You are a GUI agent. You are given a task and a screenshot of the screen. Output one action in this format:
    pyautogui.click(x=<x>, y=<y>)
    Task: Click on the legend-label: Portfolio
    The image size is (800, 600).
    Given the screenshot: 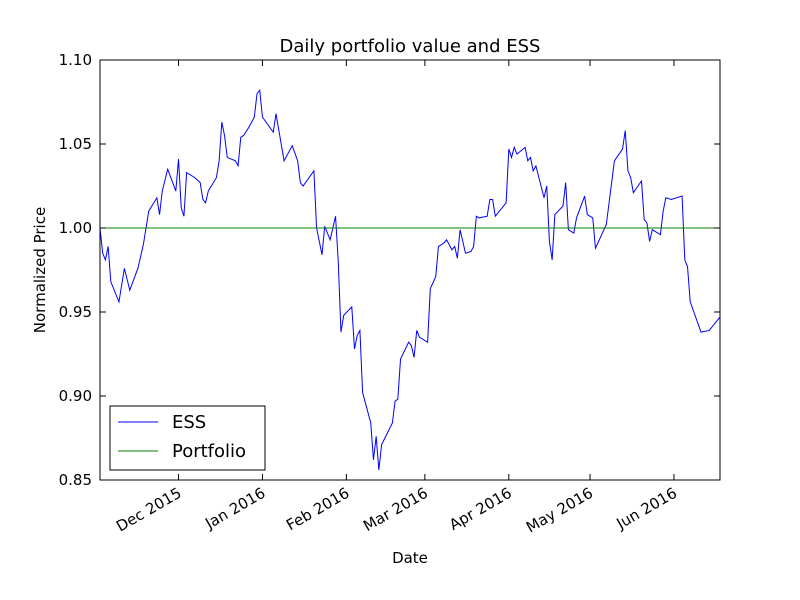 What is the action you would take?
    pyautogui.click(x=209, y=451)
    